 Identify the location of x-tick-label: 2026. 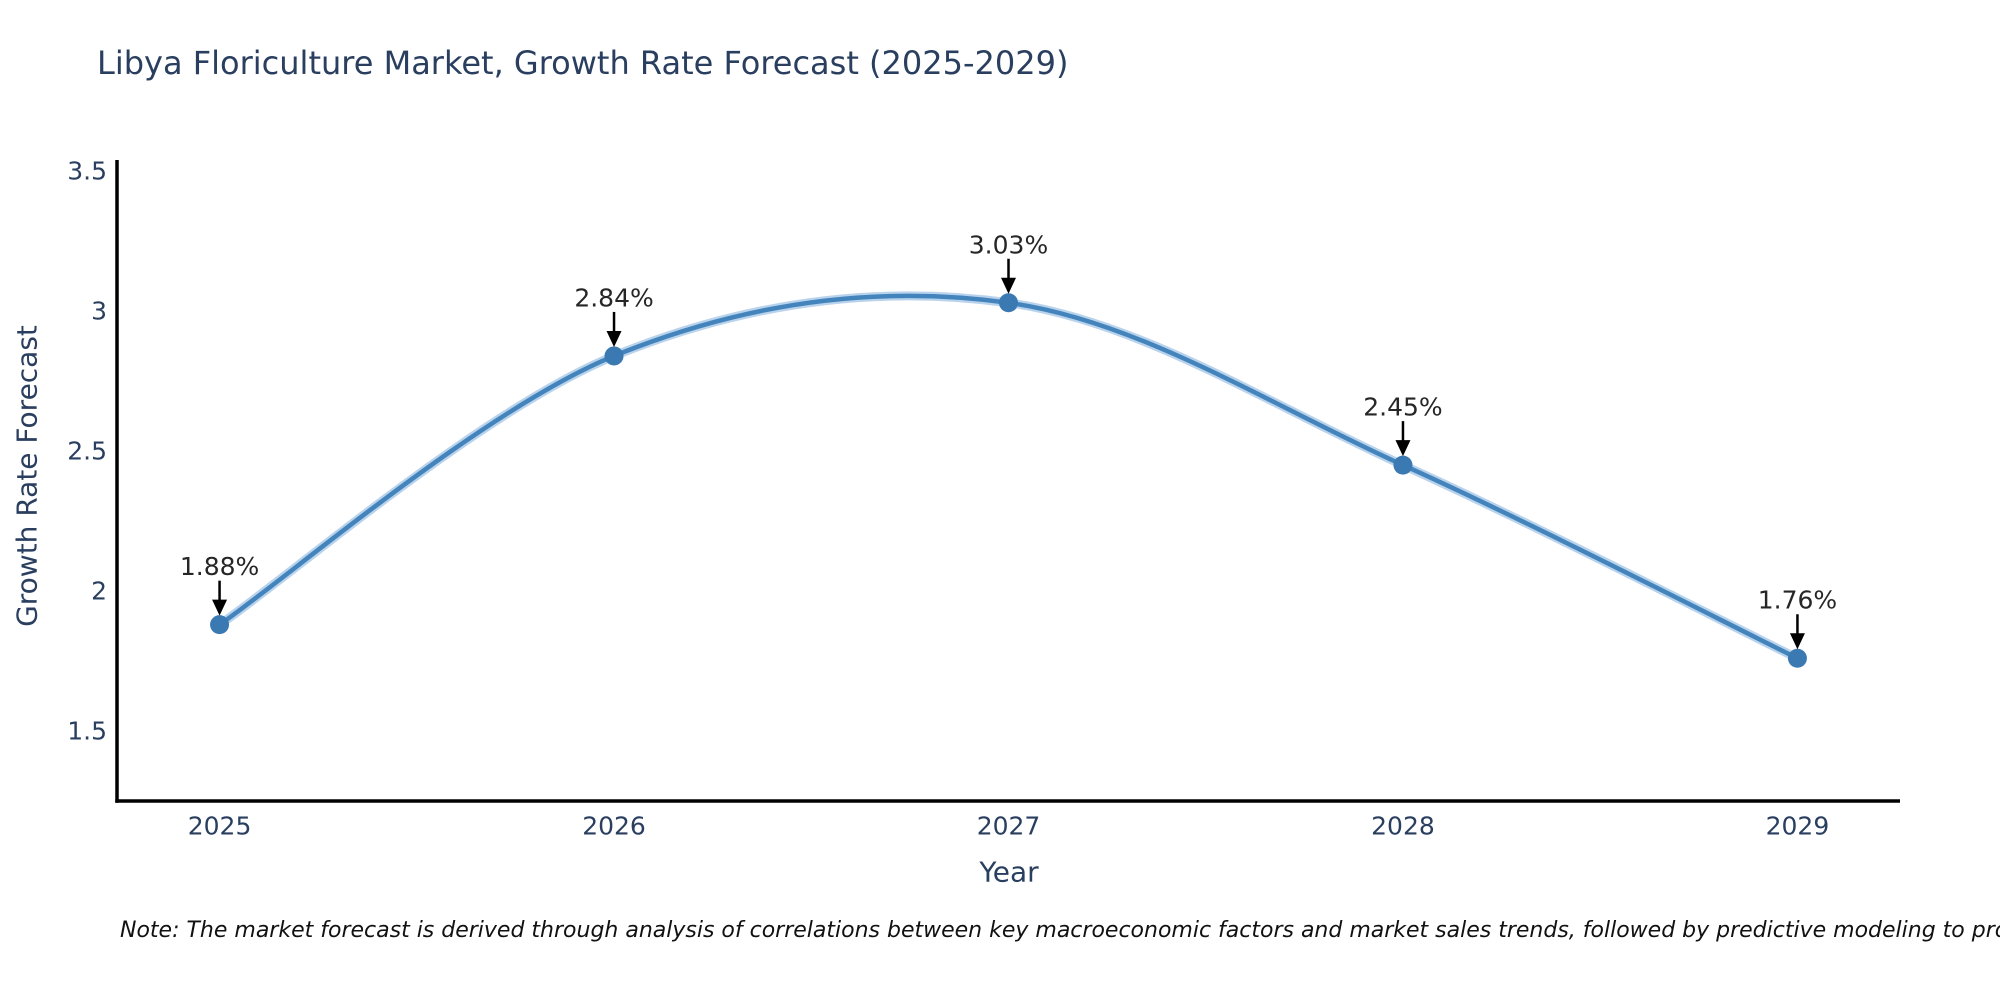
(614, 826).